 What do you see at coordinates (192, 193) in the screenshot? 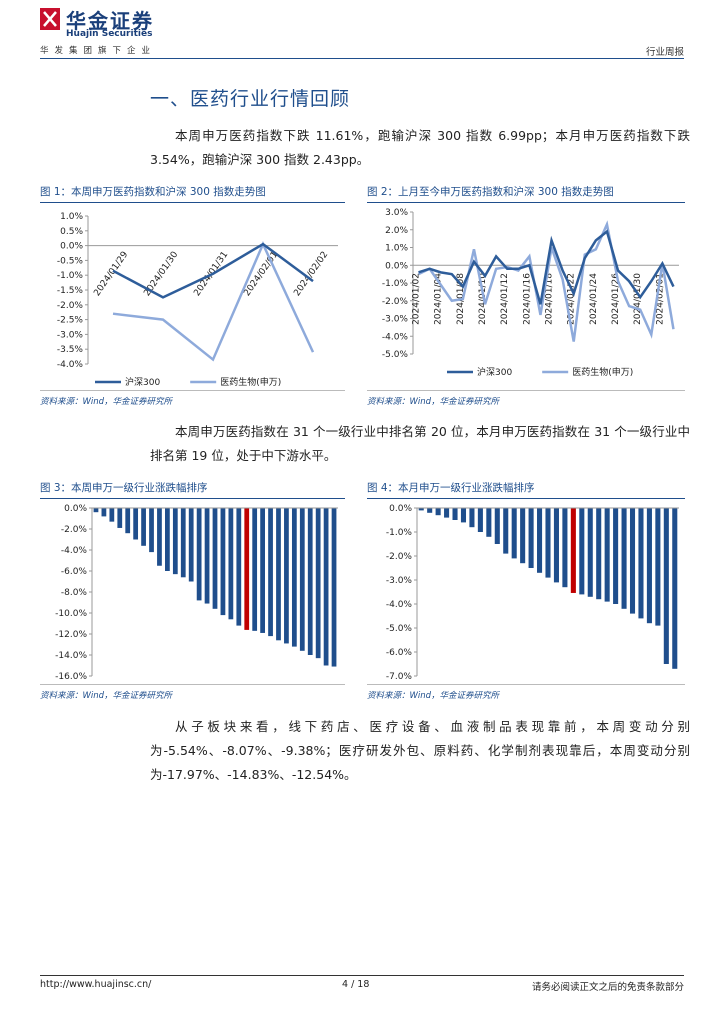
I see `figure-caption: 图 1：本周申万医药指数和沪深 300 指数走势图` at bounding box center [192, 193].